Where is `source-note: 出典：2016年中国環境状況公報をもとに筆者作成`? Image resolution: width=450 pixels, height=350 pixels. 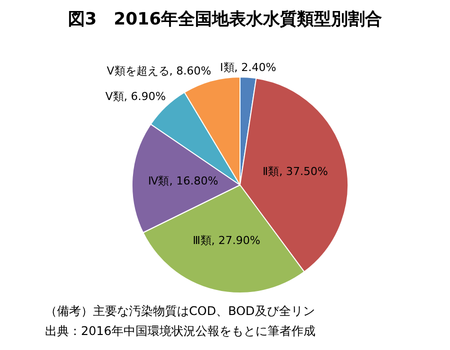 source-note: 出典：2016年中国環境状況公報をもとに筆者作成 is located at coordinates (180, 331).